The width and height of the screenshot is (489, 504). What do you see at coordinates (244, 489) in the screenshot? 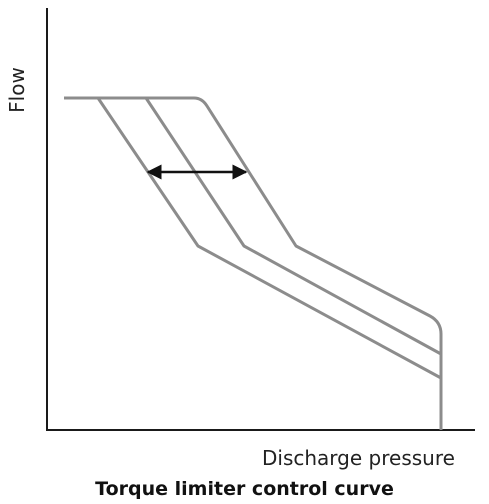
I see `diagram-caption: Torque limiter control curve` at bounding box center [244, 489].